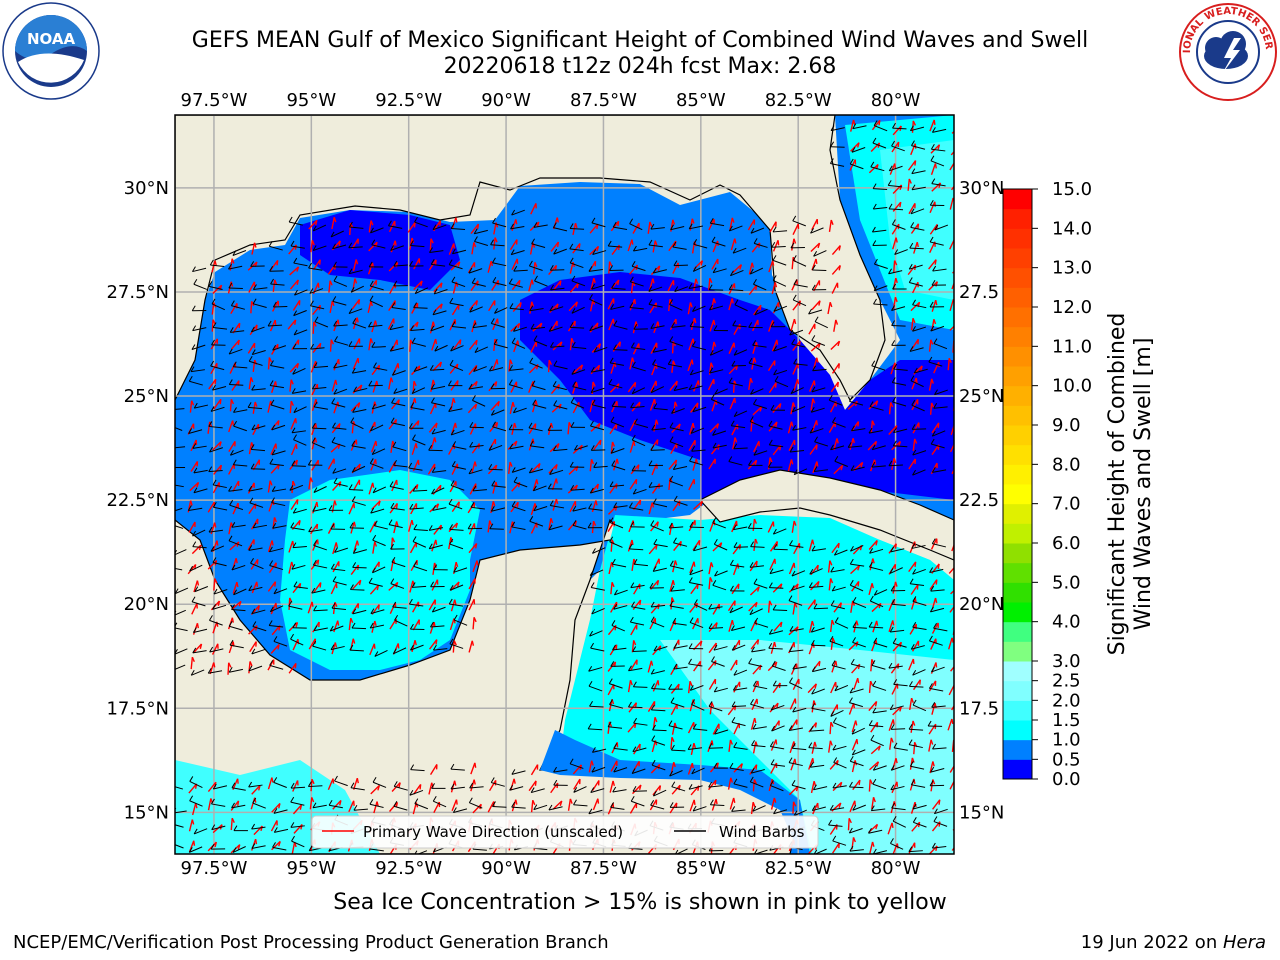 This screenshot has width=1280, height=960. Describe the element at coordinates (640, 66) in the screenshot. I see `chart-subtitle: 20220618 t12z 024h fcst Max: 2.68` at that location.